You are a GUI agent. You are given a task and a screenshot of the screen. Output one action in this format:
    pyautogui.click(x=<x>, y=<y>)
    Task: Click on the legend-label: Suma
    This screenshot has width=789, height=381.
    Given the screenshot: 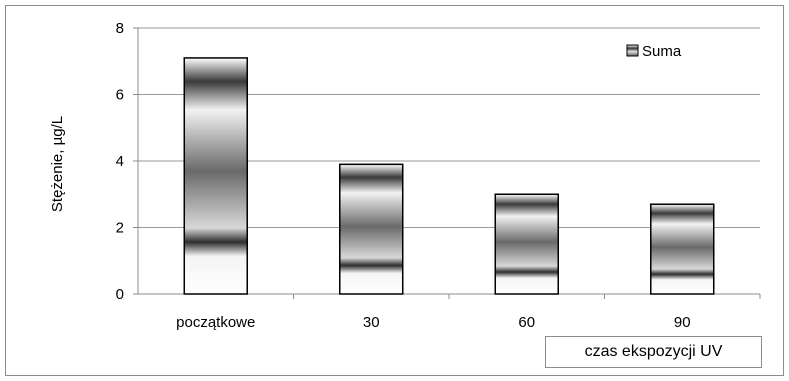 What is the action you would take?
    pyautogui.click(x=662, y=51)
    